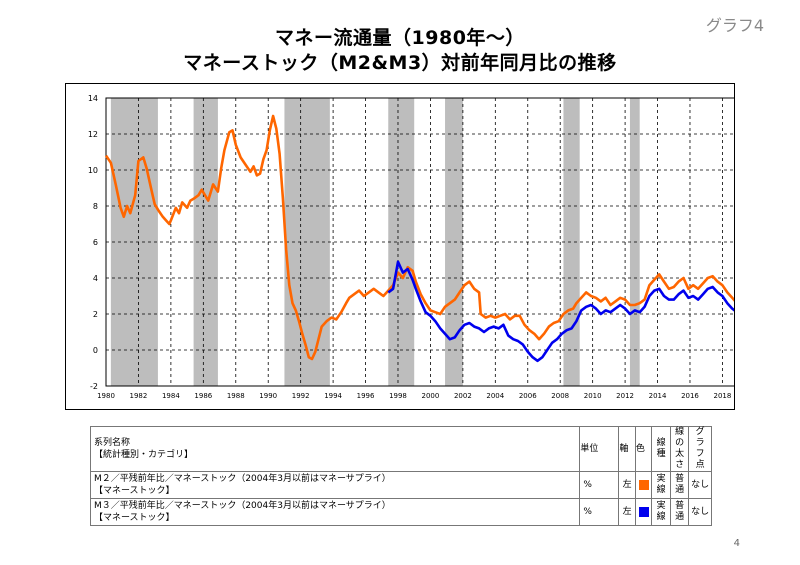 This screenshot has height=565, width=800. I want to click on header-unit: 単位, so click(599, 449).